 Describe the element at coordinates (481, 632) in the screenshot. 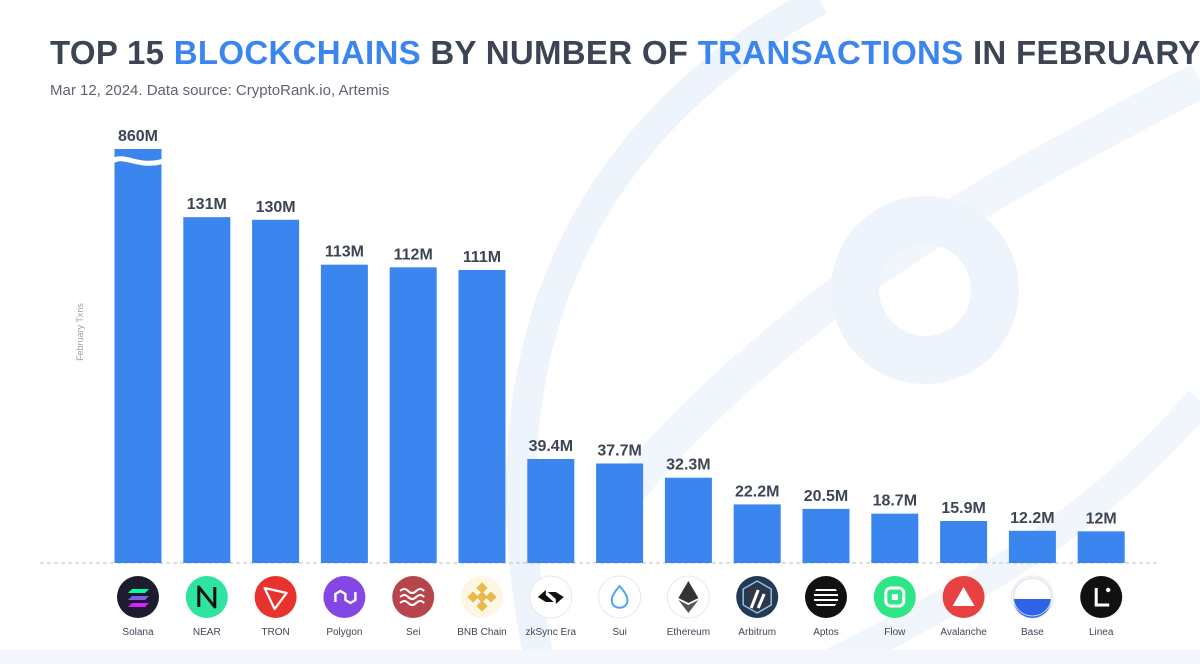

I see `category-label: BNB Chain` at that location.